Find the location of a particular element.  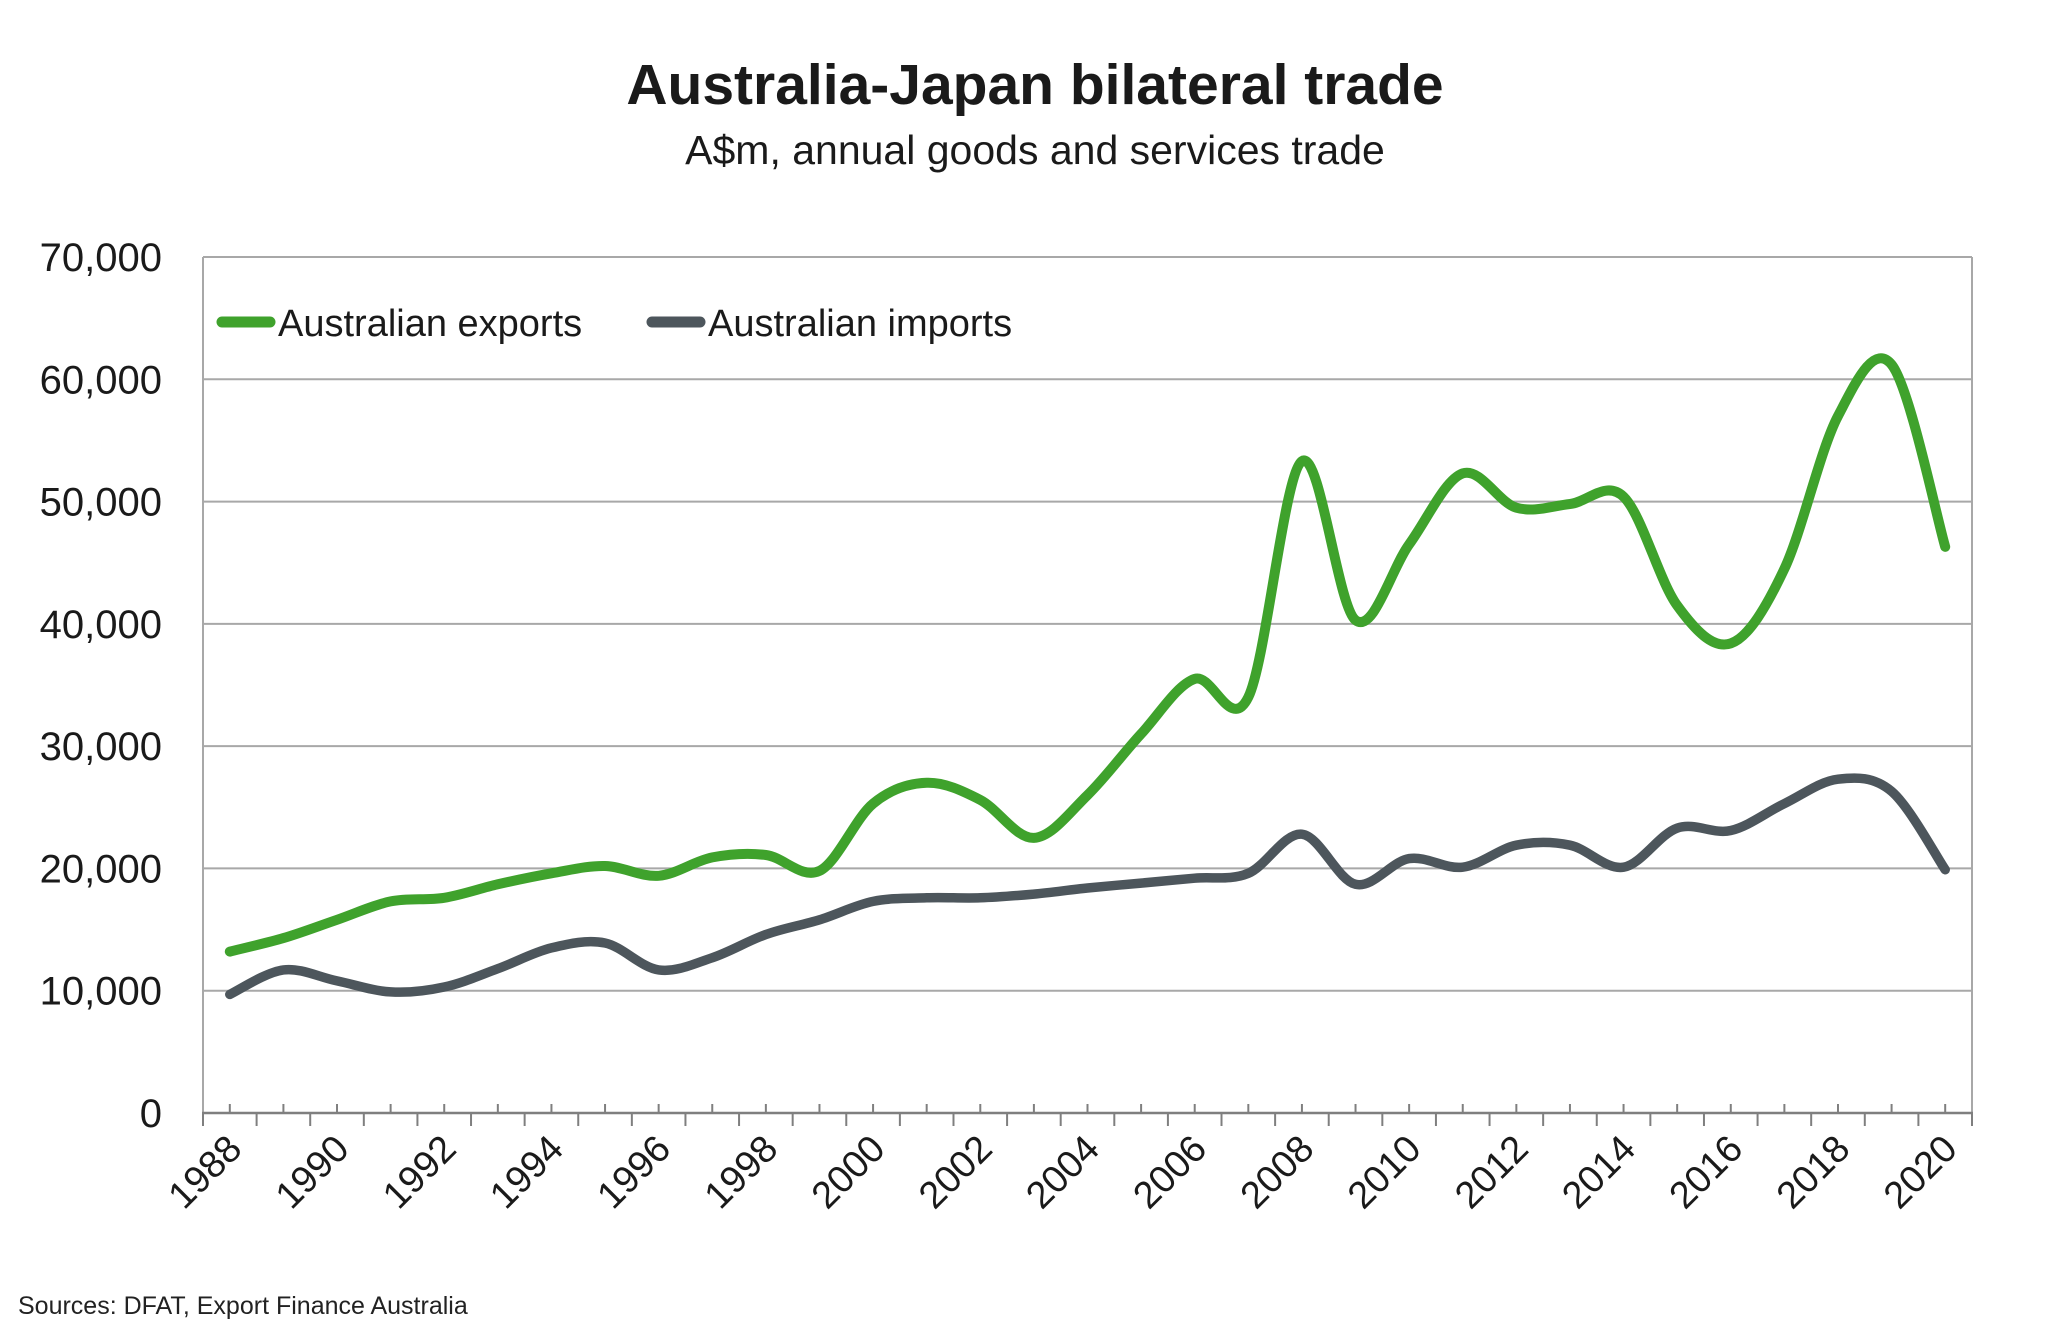

y-axis-tick-label: 60,000 is located at coordinates (101, 380).